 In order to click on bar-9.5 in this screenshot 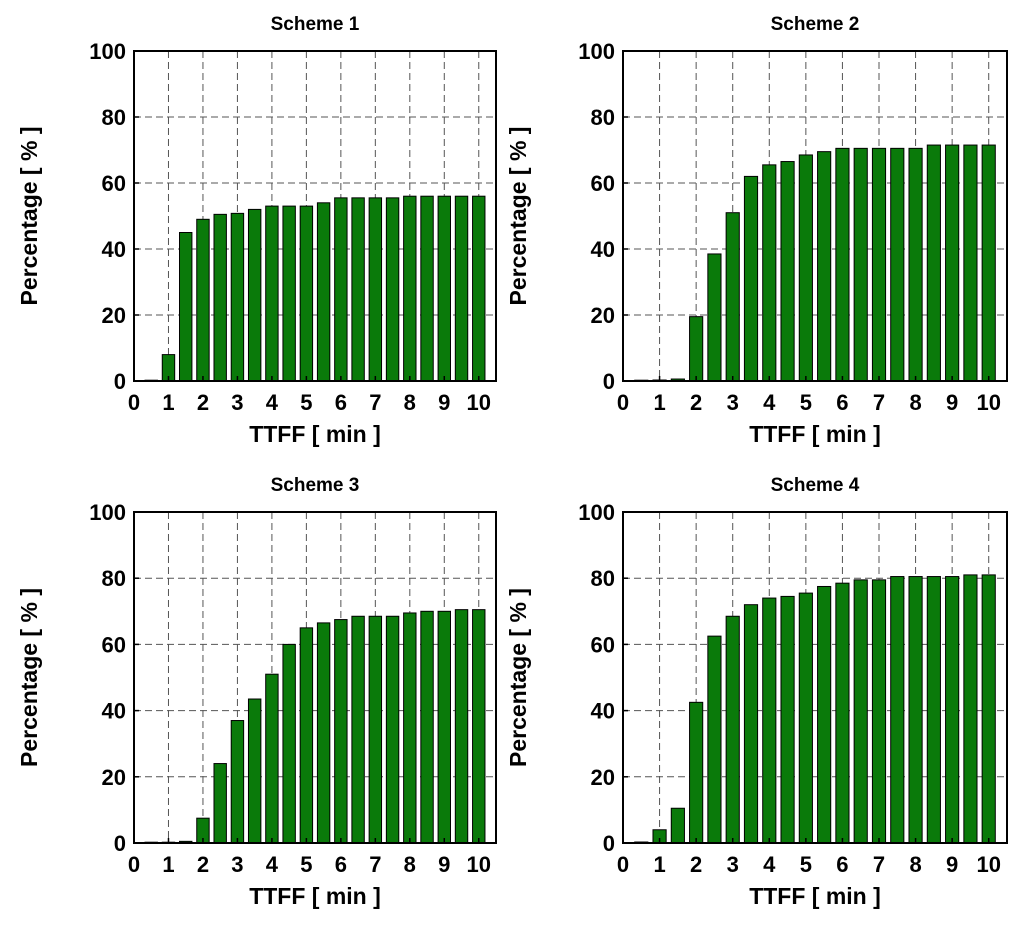, I will do `click(970, 709)`.